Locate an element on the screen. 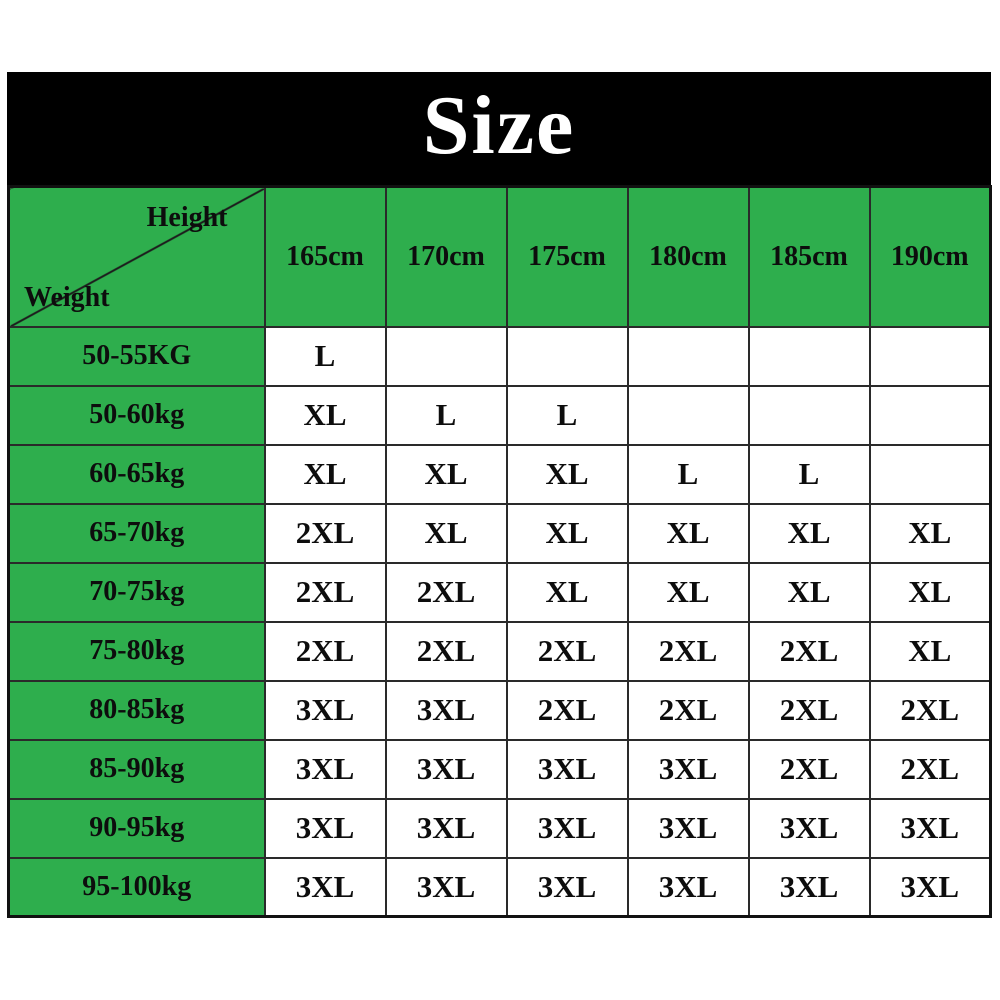  table-row: 95-100kg 3XL 3XL 3XL 3XL 3XL 3XL is located at coordinates (499, 887).